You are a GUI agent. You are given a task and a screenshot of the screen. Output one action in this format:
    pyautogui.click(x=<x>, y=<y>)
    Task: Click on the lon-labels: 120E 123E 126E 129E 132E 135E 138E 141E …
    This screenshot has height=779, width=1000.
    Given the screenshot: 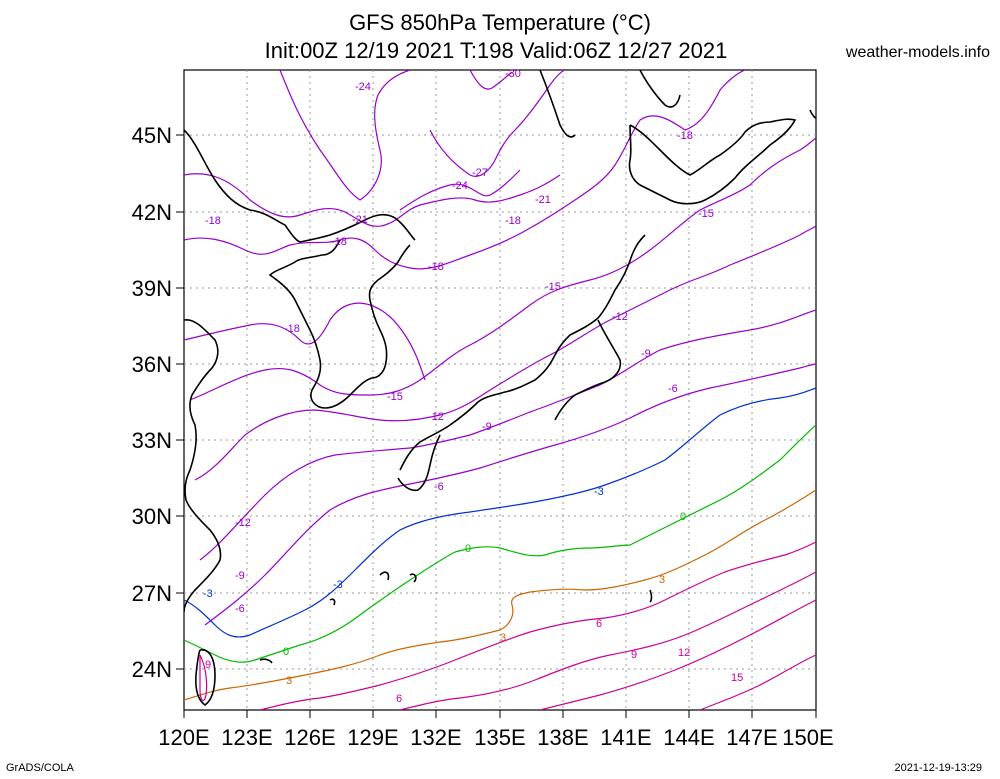 What is the action you would take?
    pyautogui.click(x=495, y=737)
    